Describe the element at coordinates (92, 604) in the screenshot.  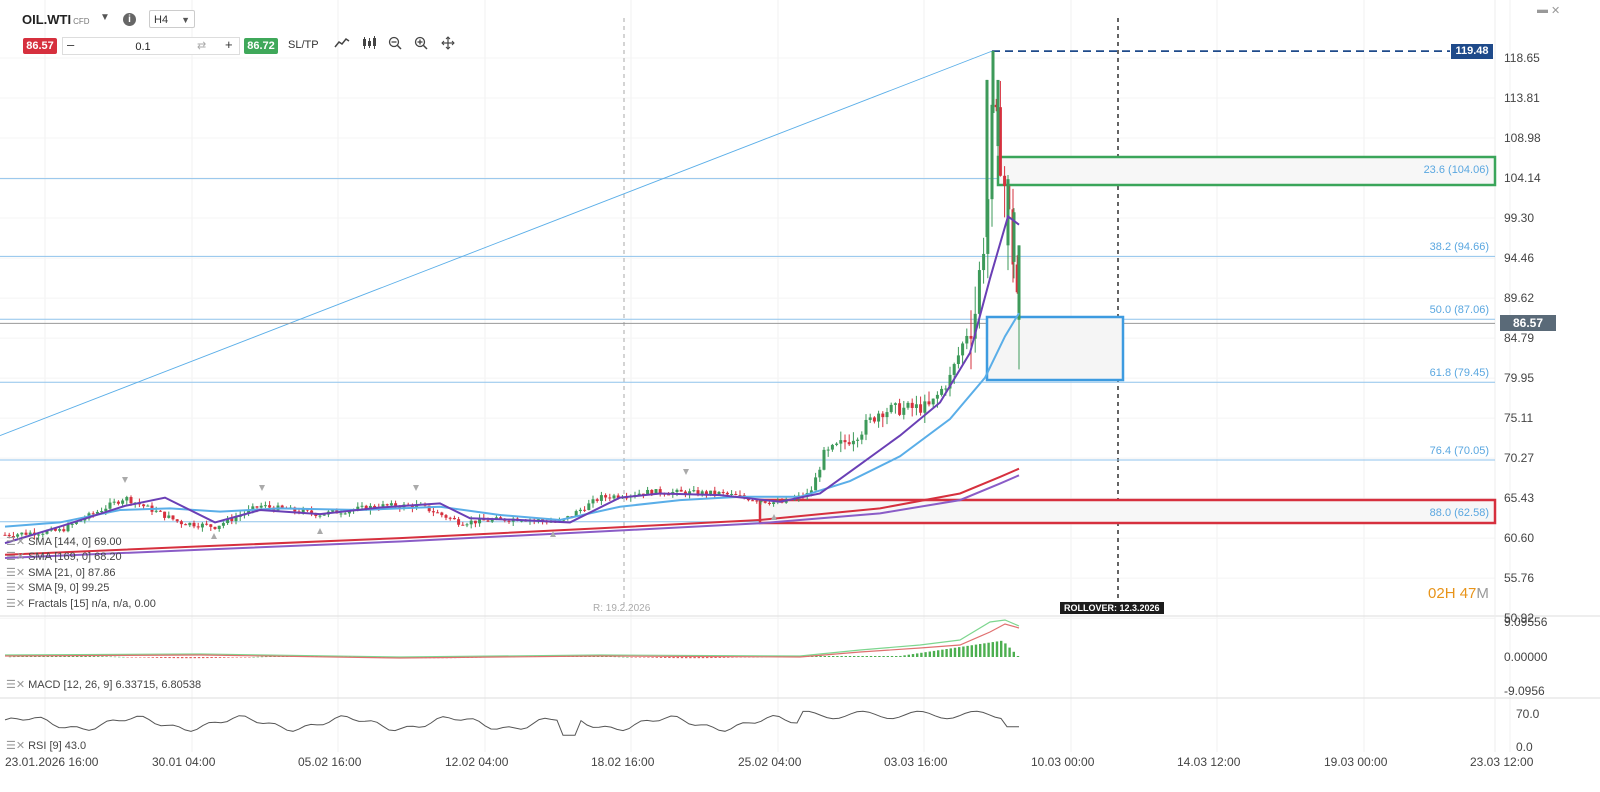
I see `indicator-label: Fractals [15] n/a, n/a, 0.00` at that location.